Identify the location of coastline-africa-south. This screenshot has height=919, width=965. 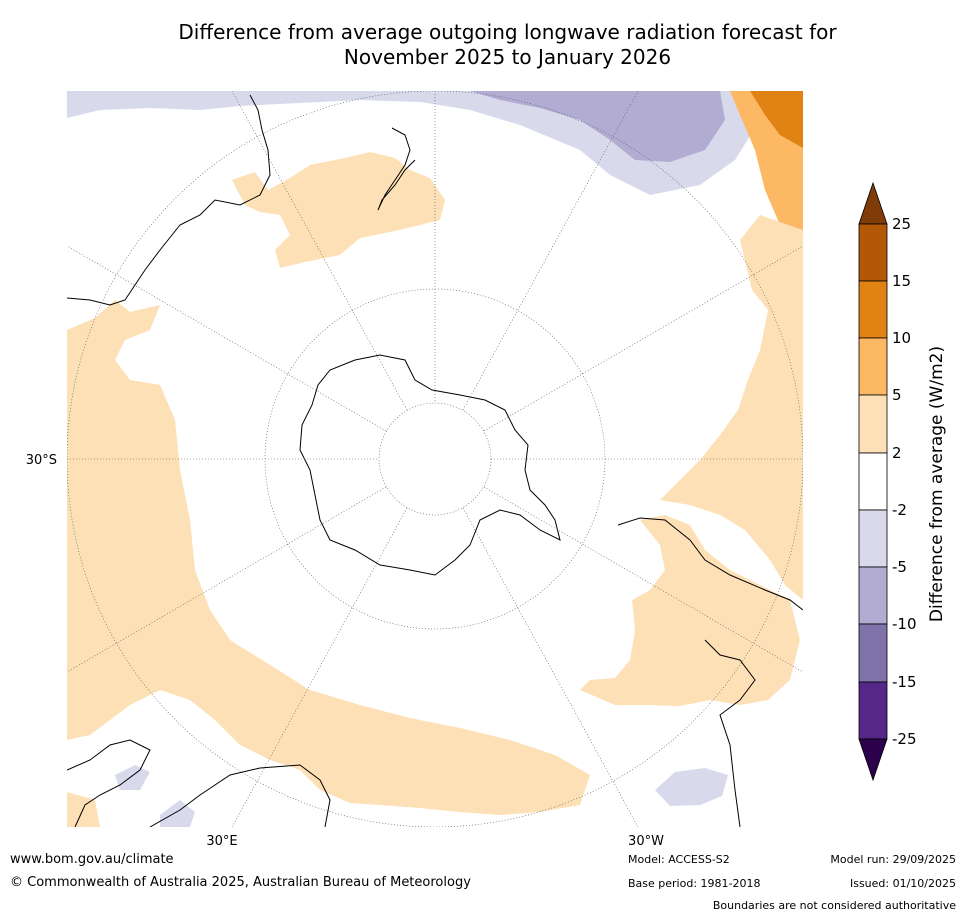
(199, 783).